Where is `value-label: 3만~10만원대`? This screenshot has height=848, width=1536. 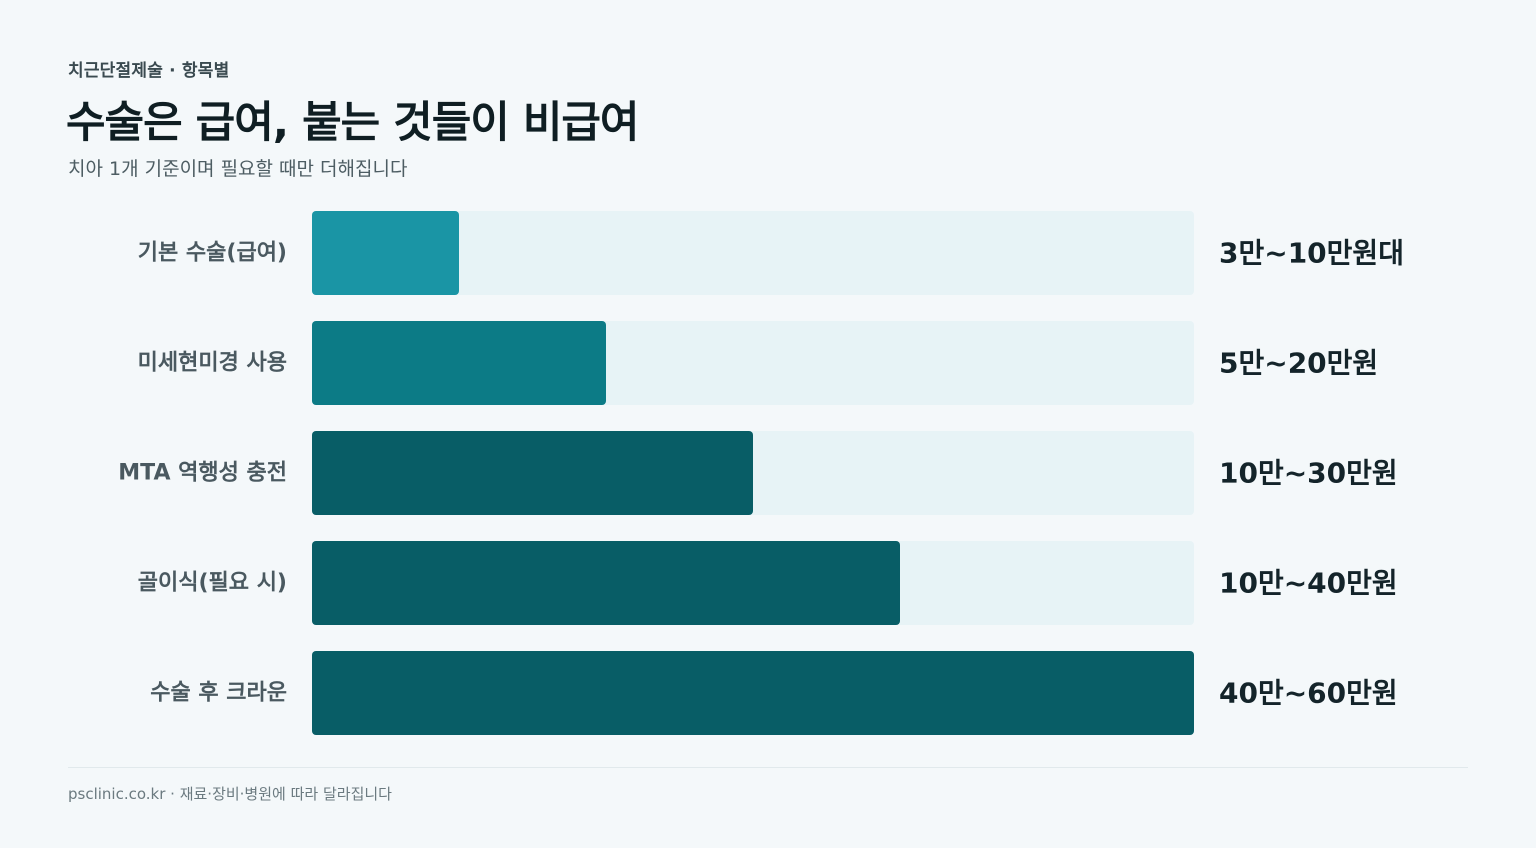
value-label: 3만~10만원대 is located at coordinates (1311, 253).